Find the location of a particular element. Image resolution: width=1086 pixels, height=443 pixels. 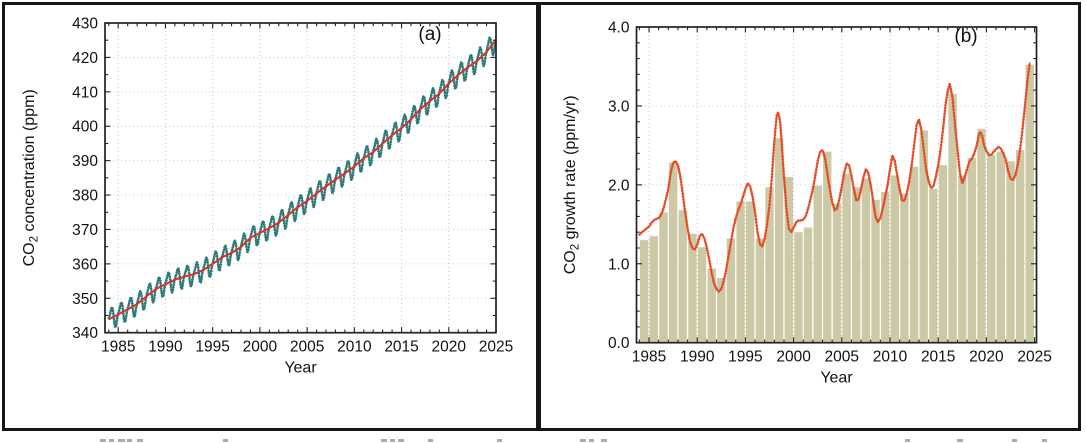

bar-2023 is located at coordinates (1020, 246).